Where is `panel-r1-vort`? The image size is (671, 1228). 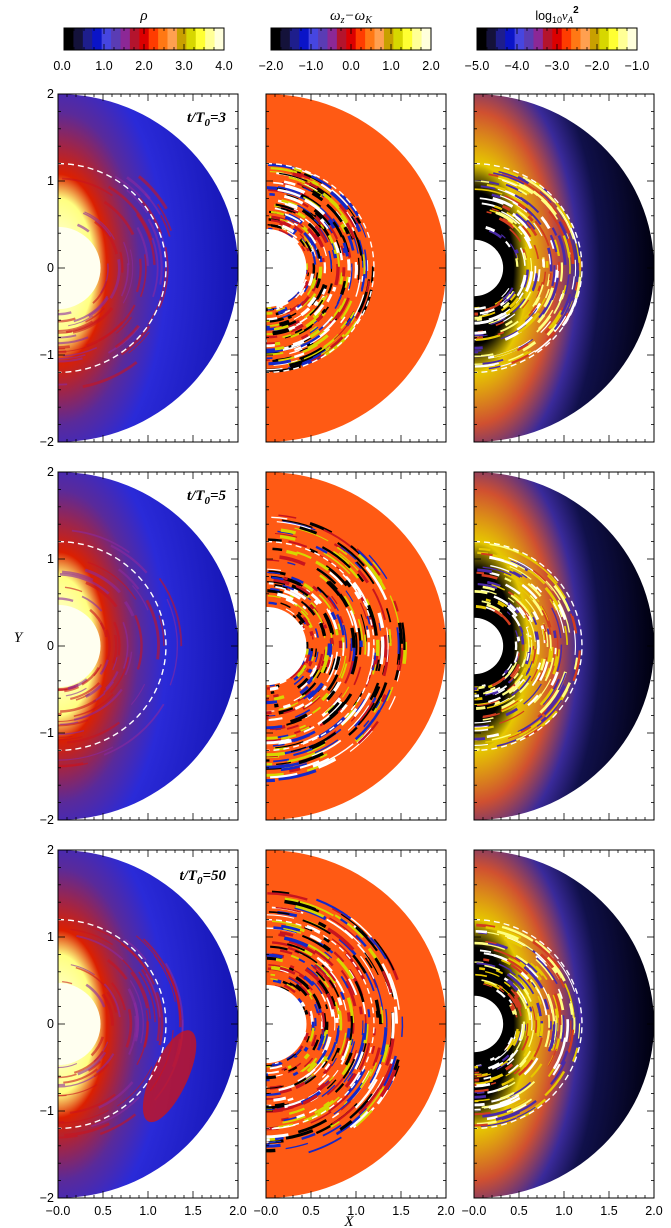 panel-r1-vort is located at coordinates (356, 268).